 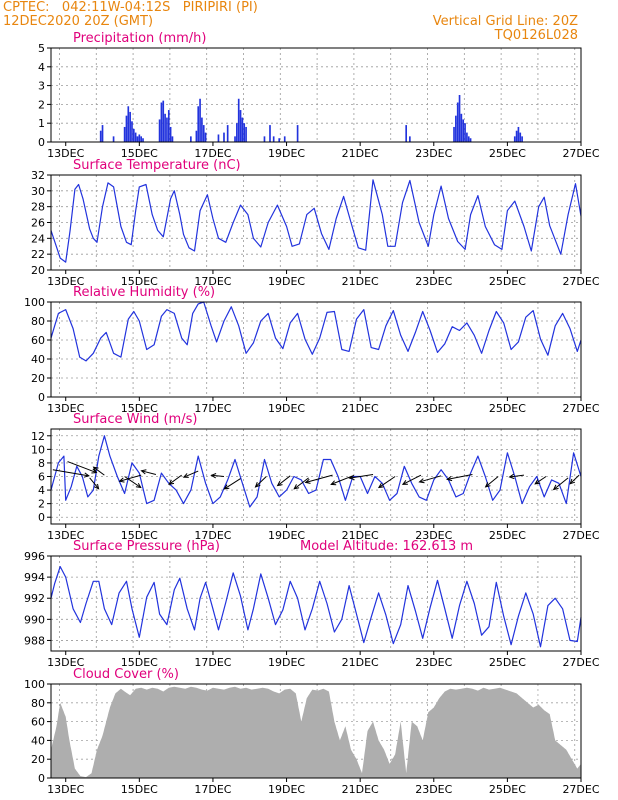 What do you see at coordinates (38, 703) in the screenshot?
I see `y-tick-label: 80` at bounding box center [38, 703].